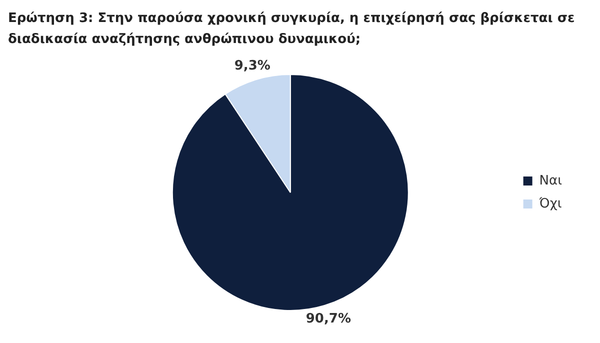  Describe the element at coordinates (252, 66) in the screenshot. I see `data-label: 9,3%` at that location.